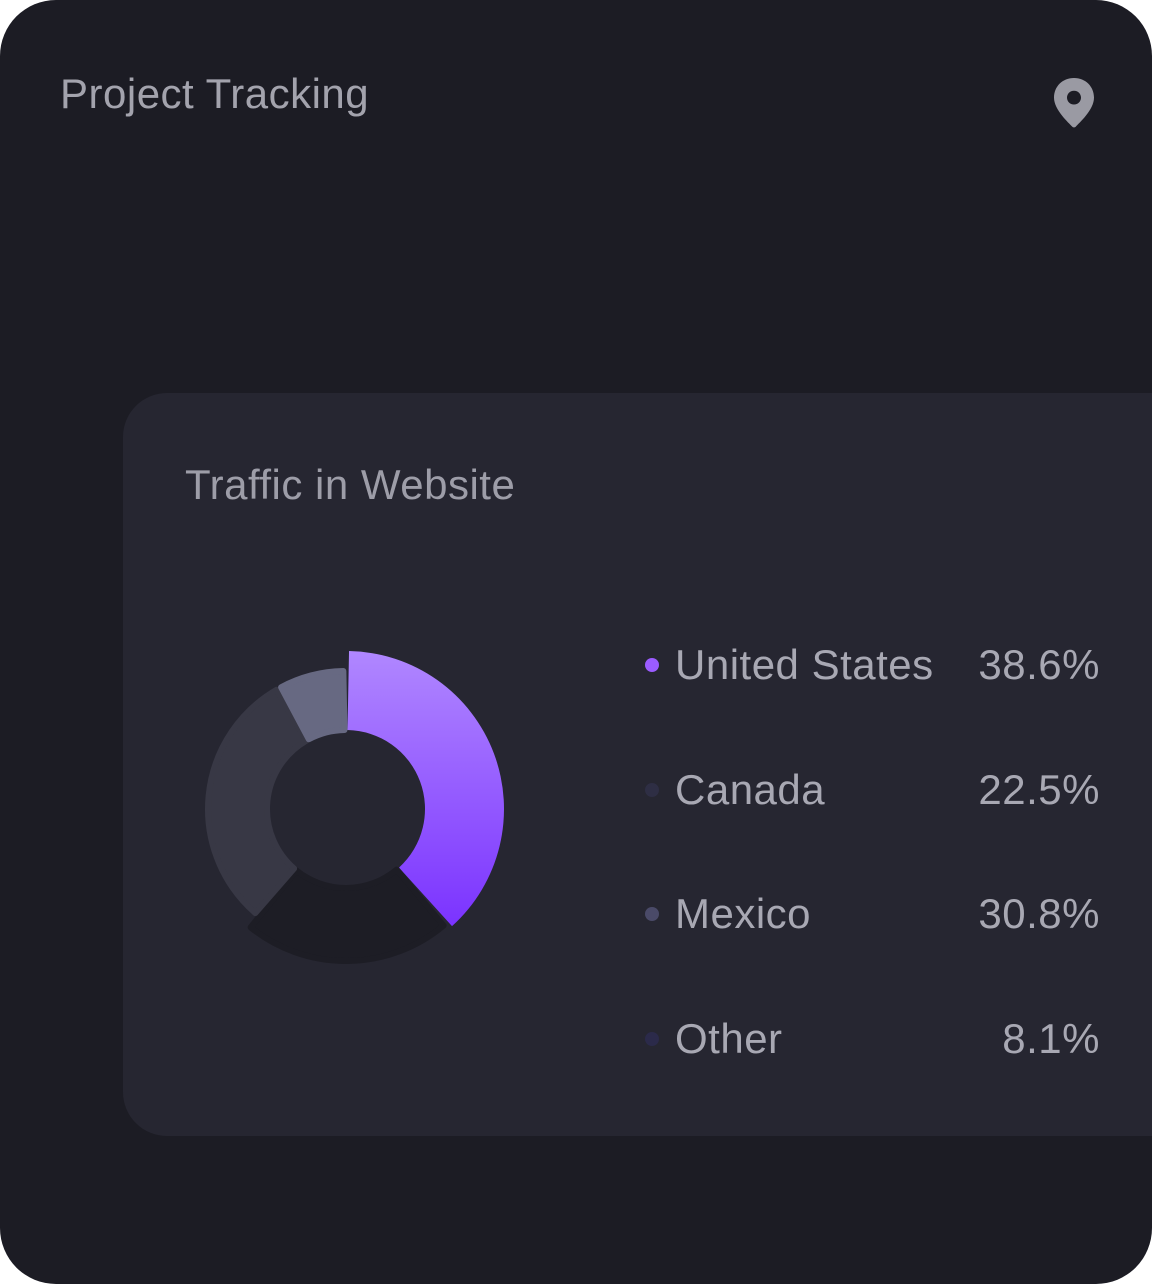  Describe the element at coordinates (750, 789) in the screenshot. I see `legend-label: Canada` at that location.